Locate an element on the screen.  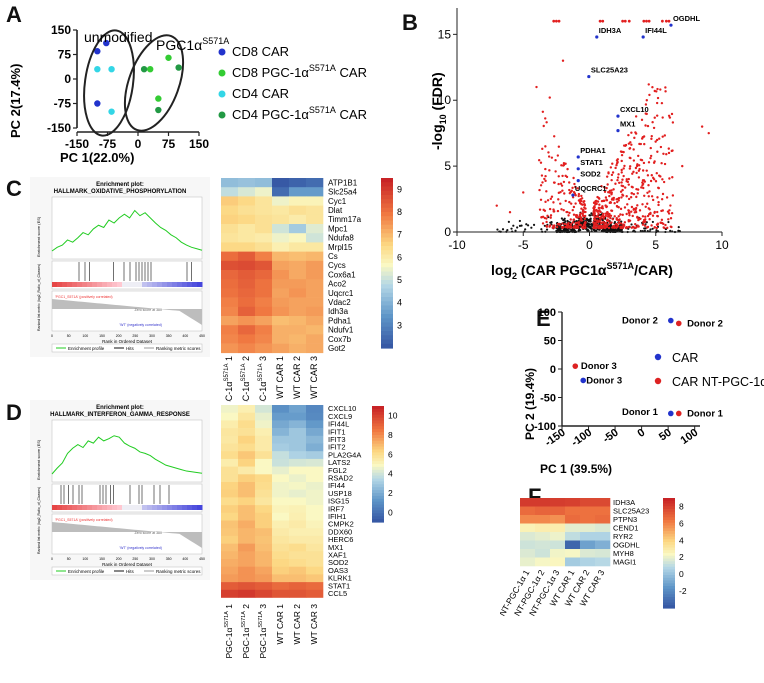
heatmap-gene-label: Pdha1 is located at coordinates (340, 320).